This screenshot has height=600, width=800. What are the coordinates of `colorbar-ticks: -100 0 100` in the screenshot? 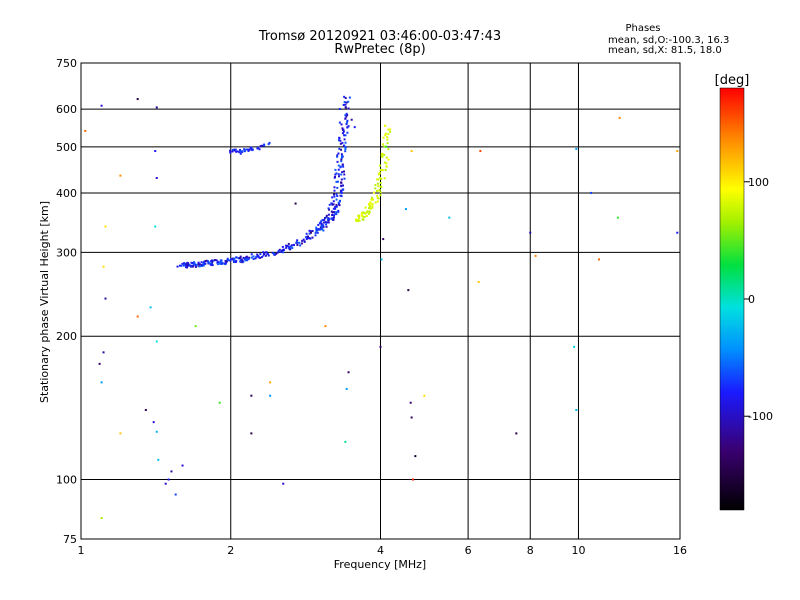 It's located at (758, 299).